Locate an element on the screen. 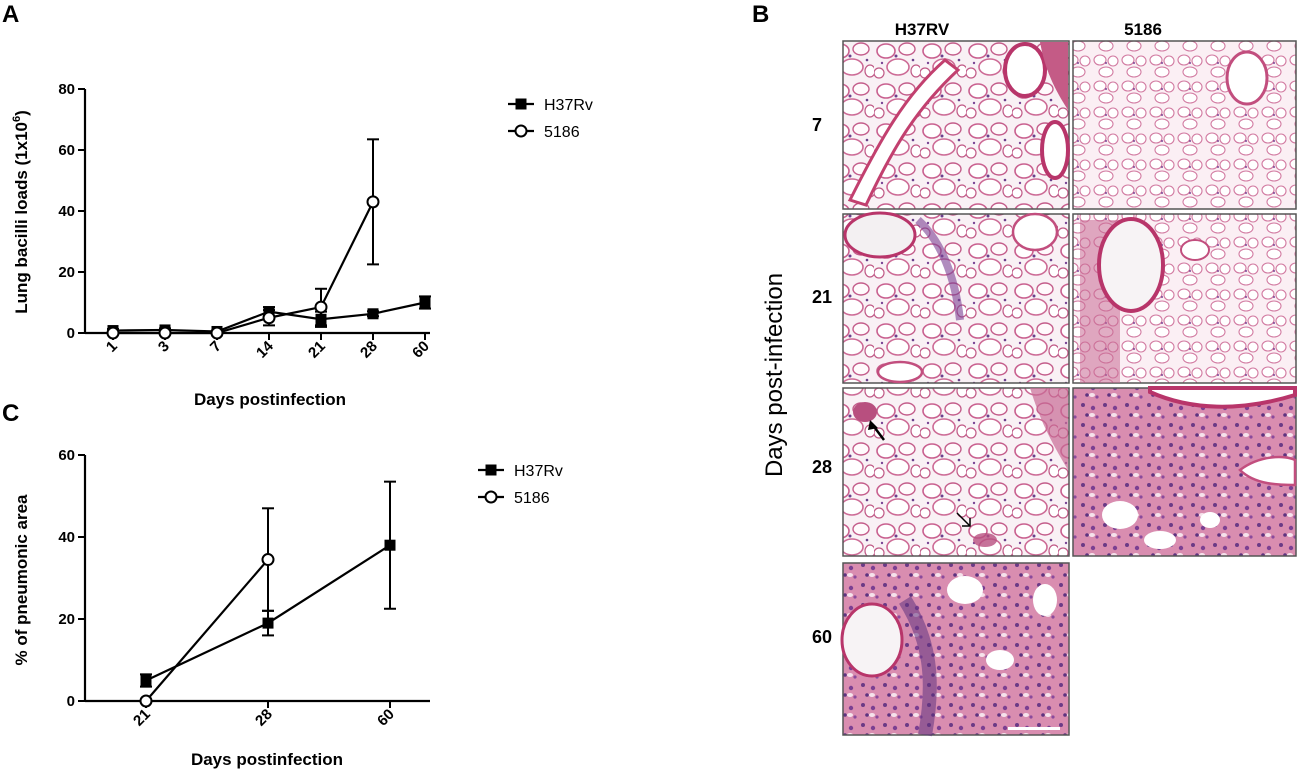  chart-c-x-axis-title: Days postinfection is located at coordinates (267, 759).